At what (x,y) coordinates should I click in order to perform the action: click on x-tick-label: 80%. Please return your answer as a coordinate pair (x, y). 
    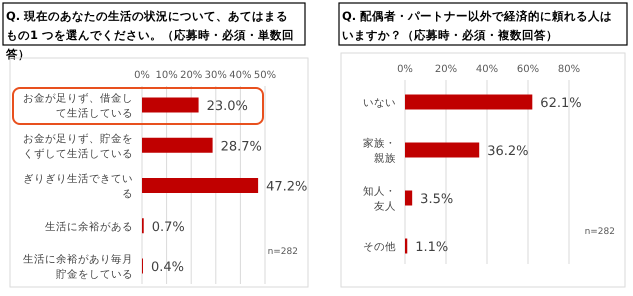
    Looking at the image, I should click on (569, 69).